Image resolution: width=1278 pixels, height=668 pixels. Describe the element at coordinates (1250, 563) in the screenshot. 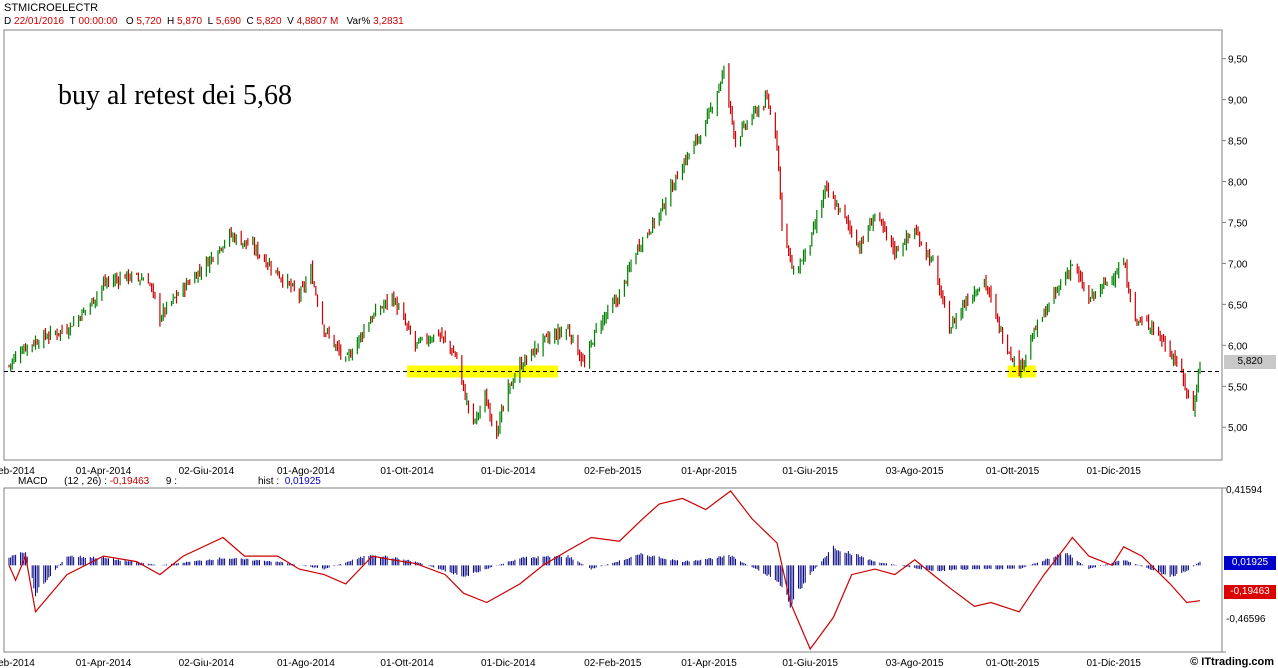

I see `hist-value-badge: 0,01925` at that location.